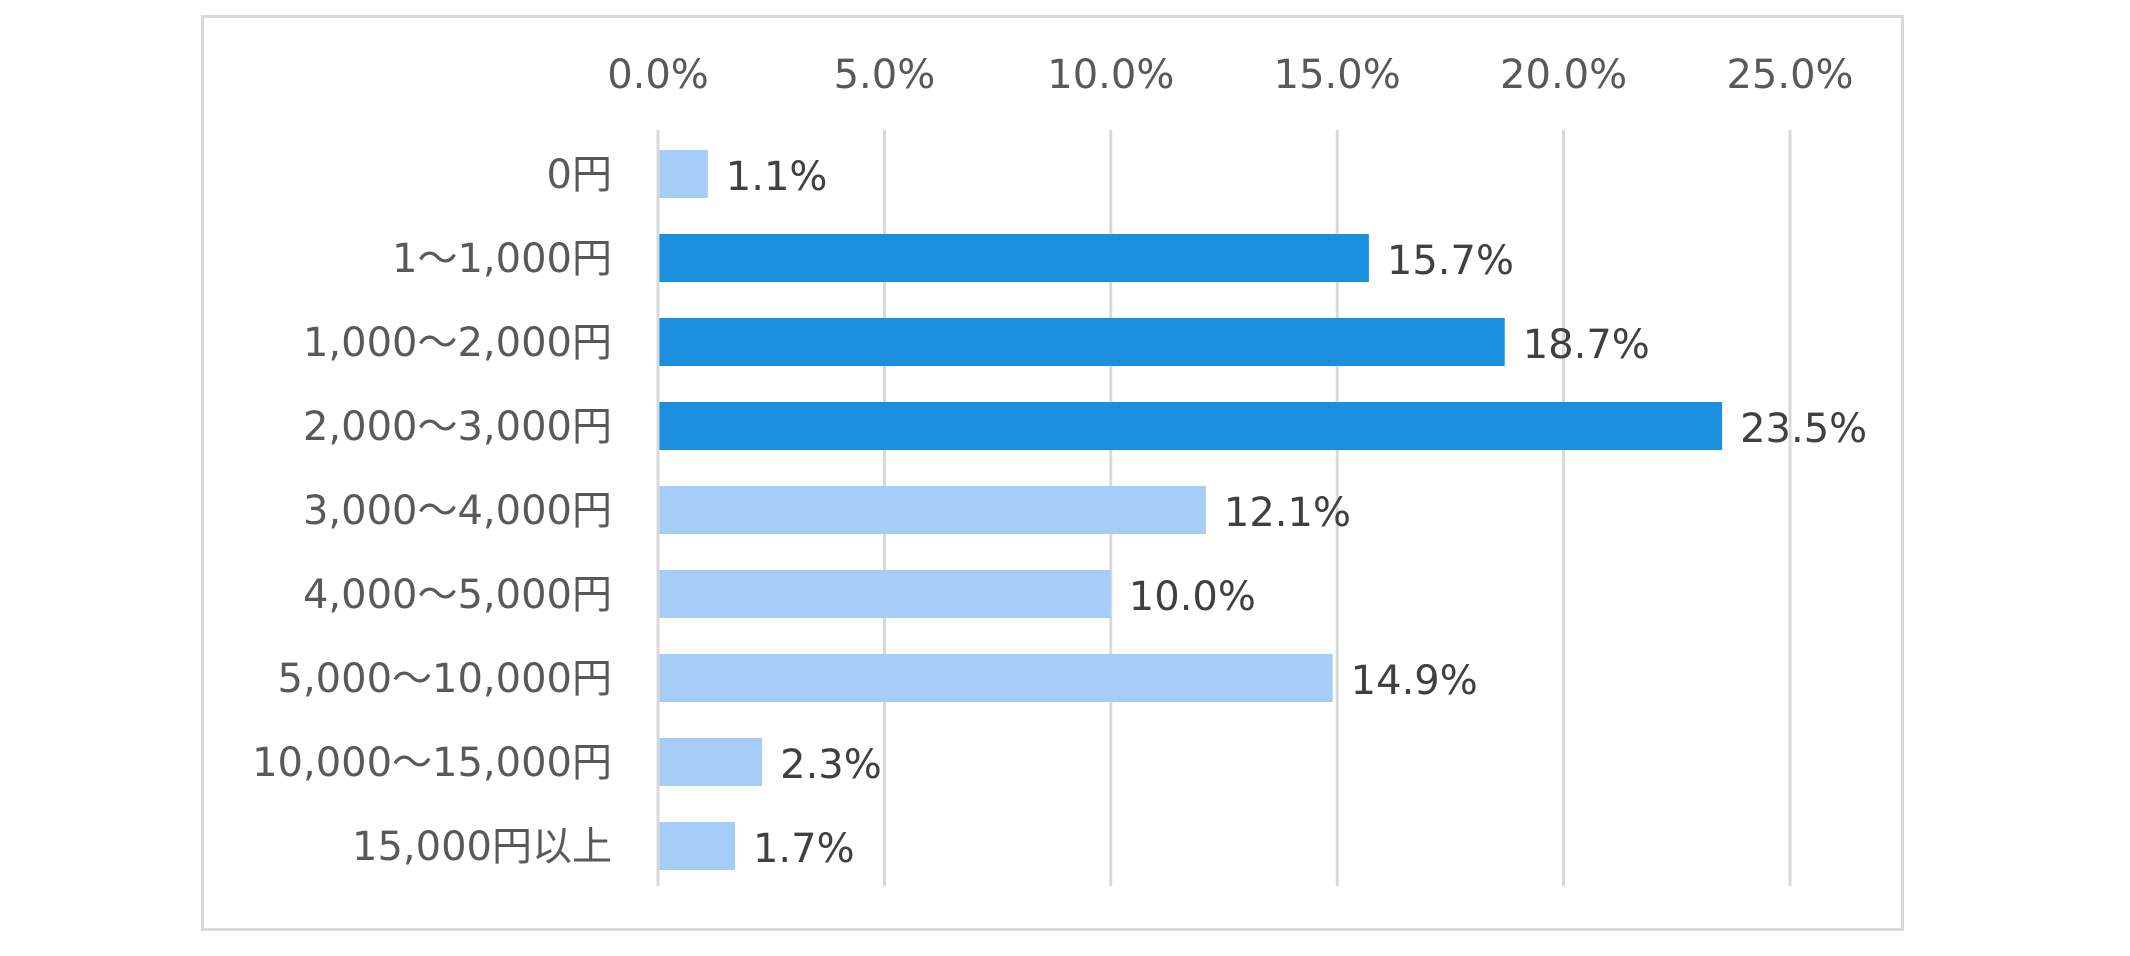 This screenshot has height=956, width=2130. What do you see at coordinates (445, 679) in the screenshot?
I see `category-label: 5,000～10,000円` at bounding box center [445, 679].